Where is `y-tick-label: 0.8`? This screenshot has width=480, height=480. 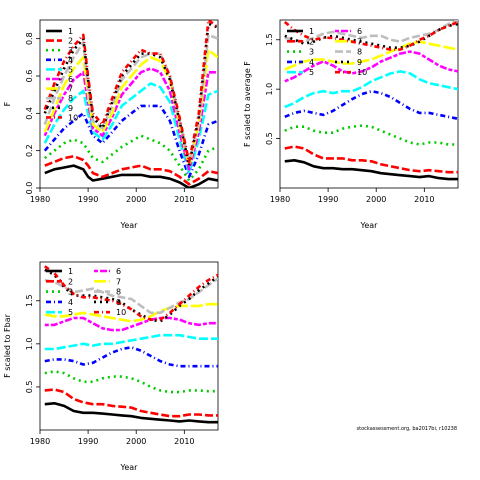
y-tick-label: 0.8 is located at coordinates (29, 38).